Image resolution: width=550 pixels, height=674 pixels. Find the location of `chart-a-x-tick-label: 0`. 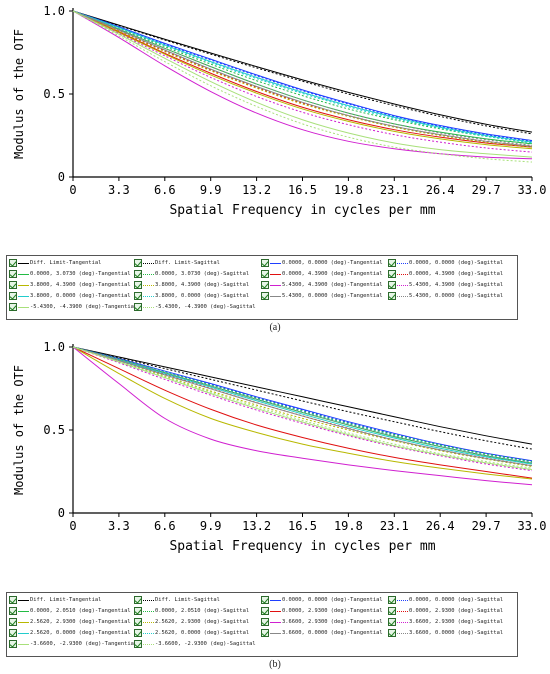

chart-a-x-tick-label: 0 is located at coordinates (72, 190).